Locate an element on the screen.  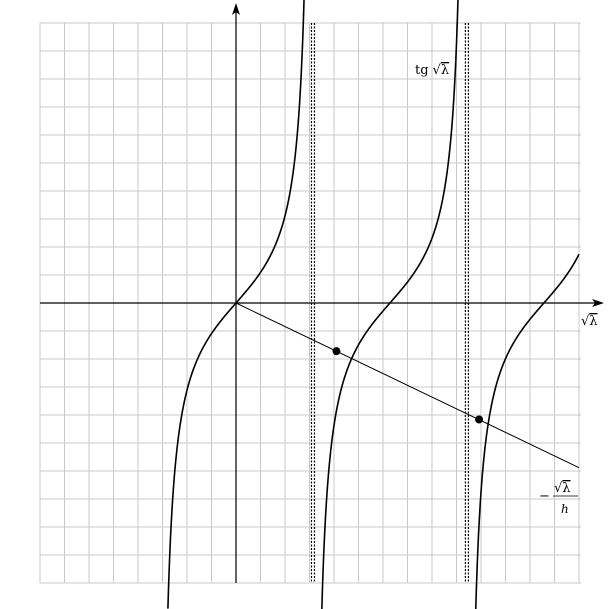
series-label-tan-radical: √ is located at coordinates (437, 70).